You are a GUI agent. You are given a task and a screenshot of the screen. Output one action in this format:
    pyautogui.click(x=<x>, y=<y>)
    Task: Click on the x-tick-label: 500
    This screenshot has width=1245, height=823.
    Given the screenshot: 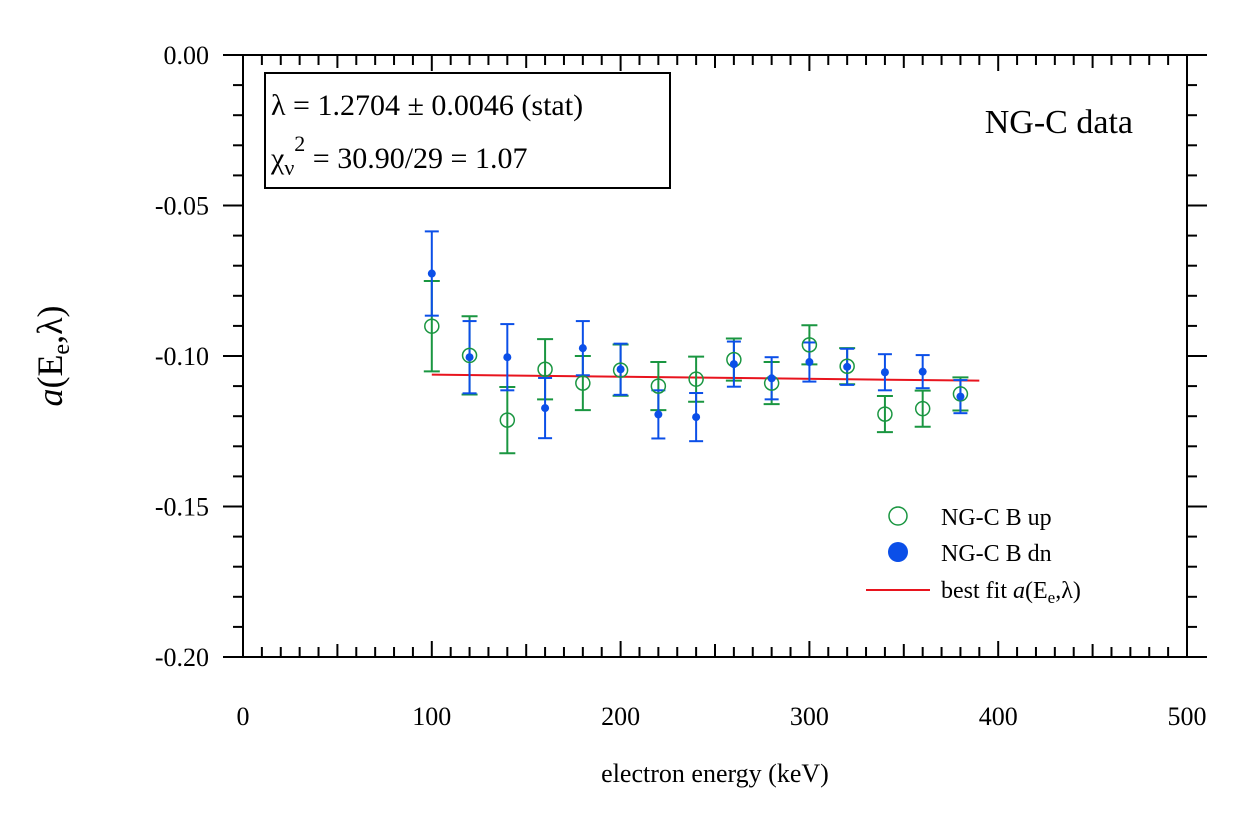 What is the action you would take?
    pyautogui.click(x=1187, y=716)
    